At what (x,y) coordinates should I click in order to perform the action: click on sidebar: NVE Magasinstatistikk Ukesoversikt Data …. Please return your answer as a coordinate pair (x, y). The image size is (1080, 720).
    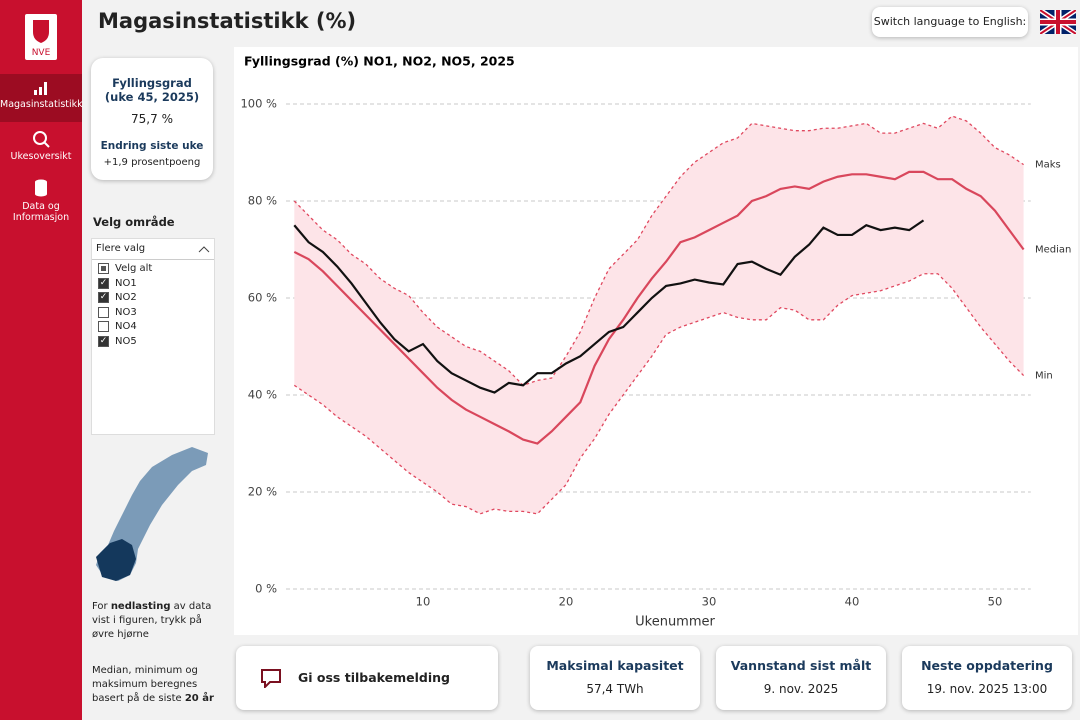
    Looking at the image, I should click on (41, 360).